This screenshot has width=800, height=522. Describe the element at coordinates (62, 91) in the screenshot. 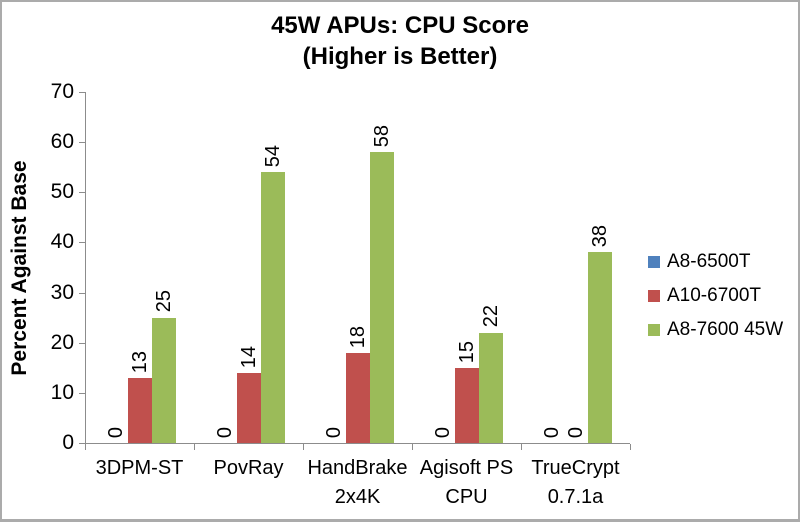

I see `y-tick-label: 70` at that location.